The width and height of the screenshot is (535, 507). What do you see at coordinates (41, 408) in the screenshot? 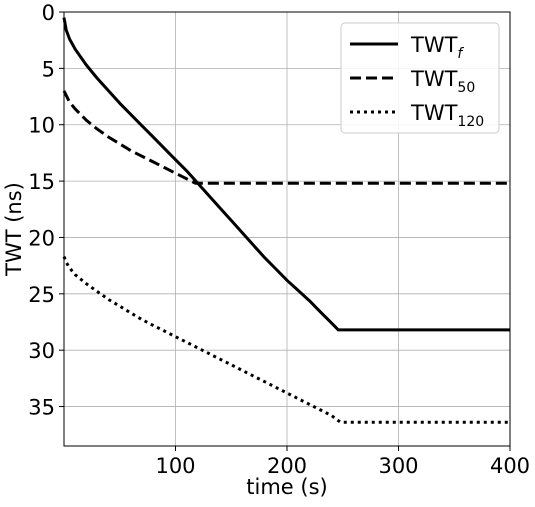
I see `y-tick-label: 35` at bounding box center [41, 408].